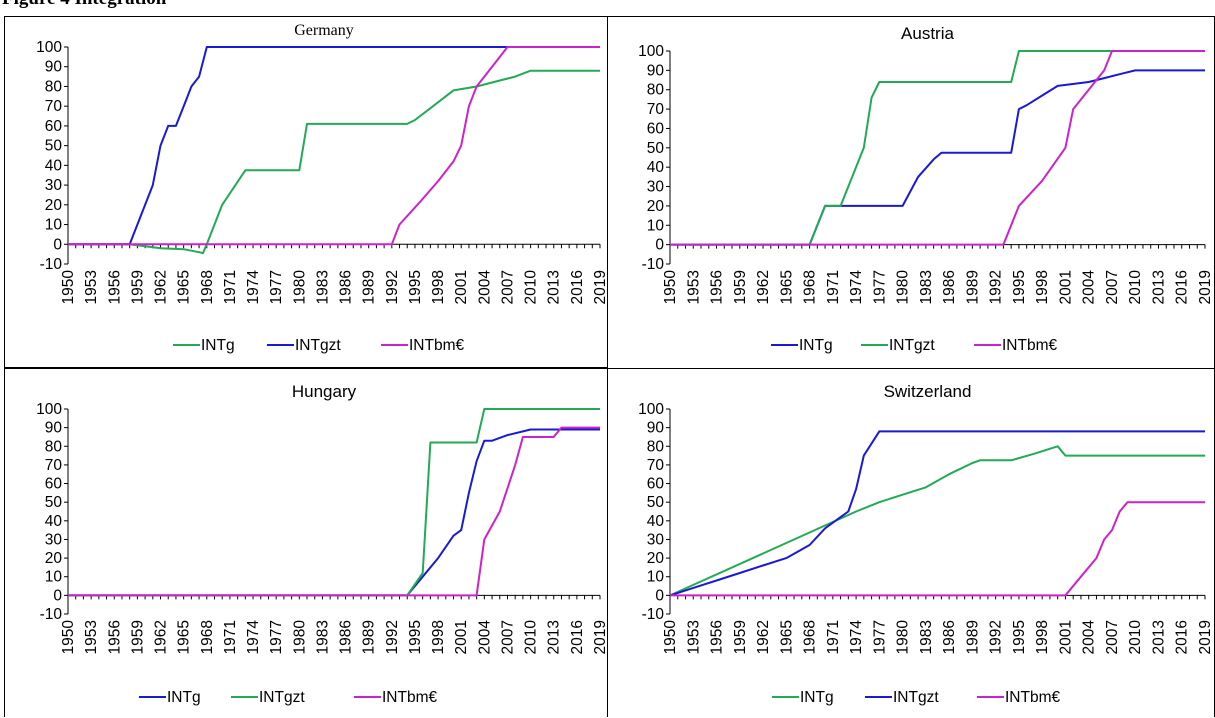 The width and height of the screenshot is (1215, 718). Describe the element at coordinates (1089, 287) in the screenshot. I see `x-tick-label: 2004` at that location.